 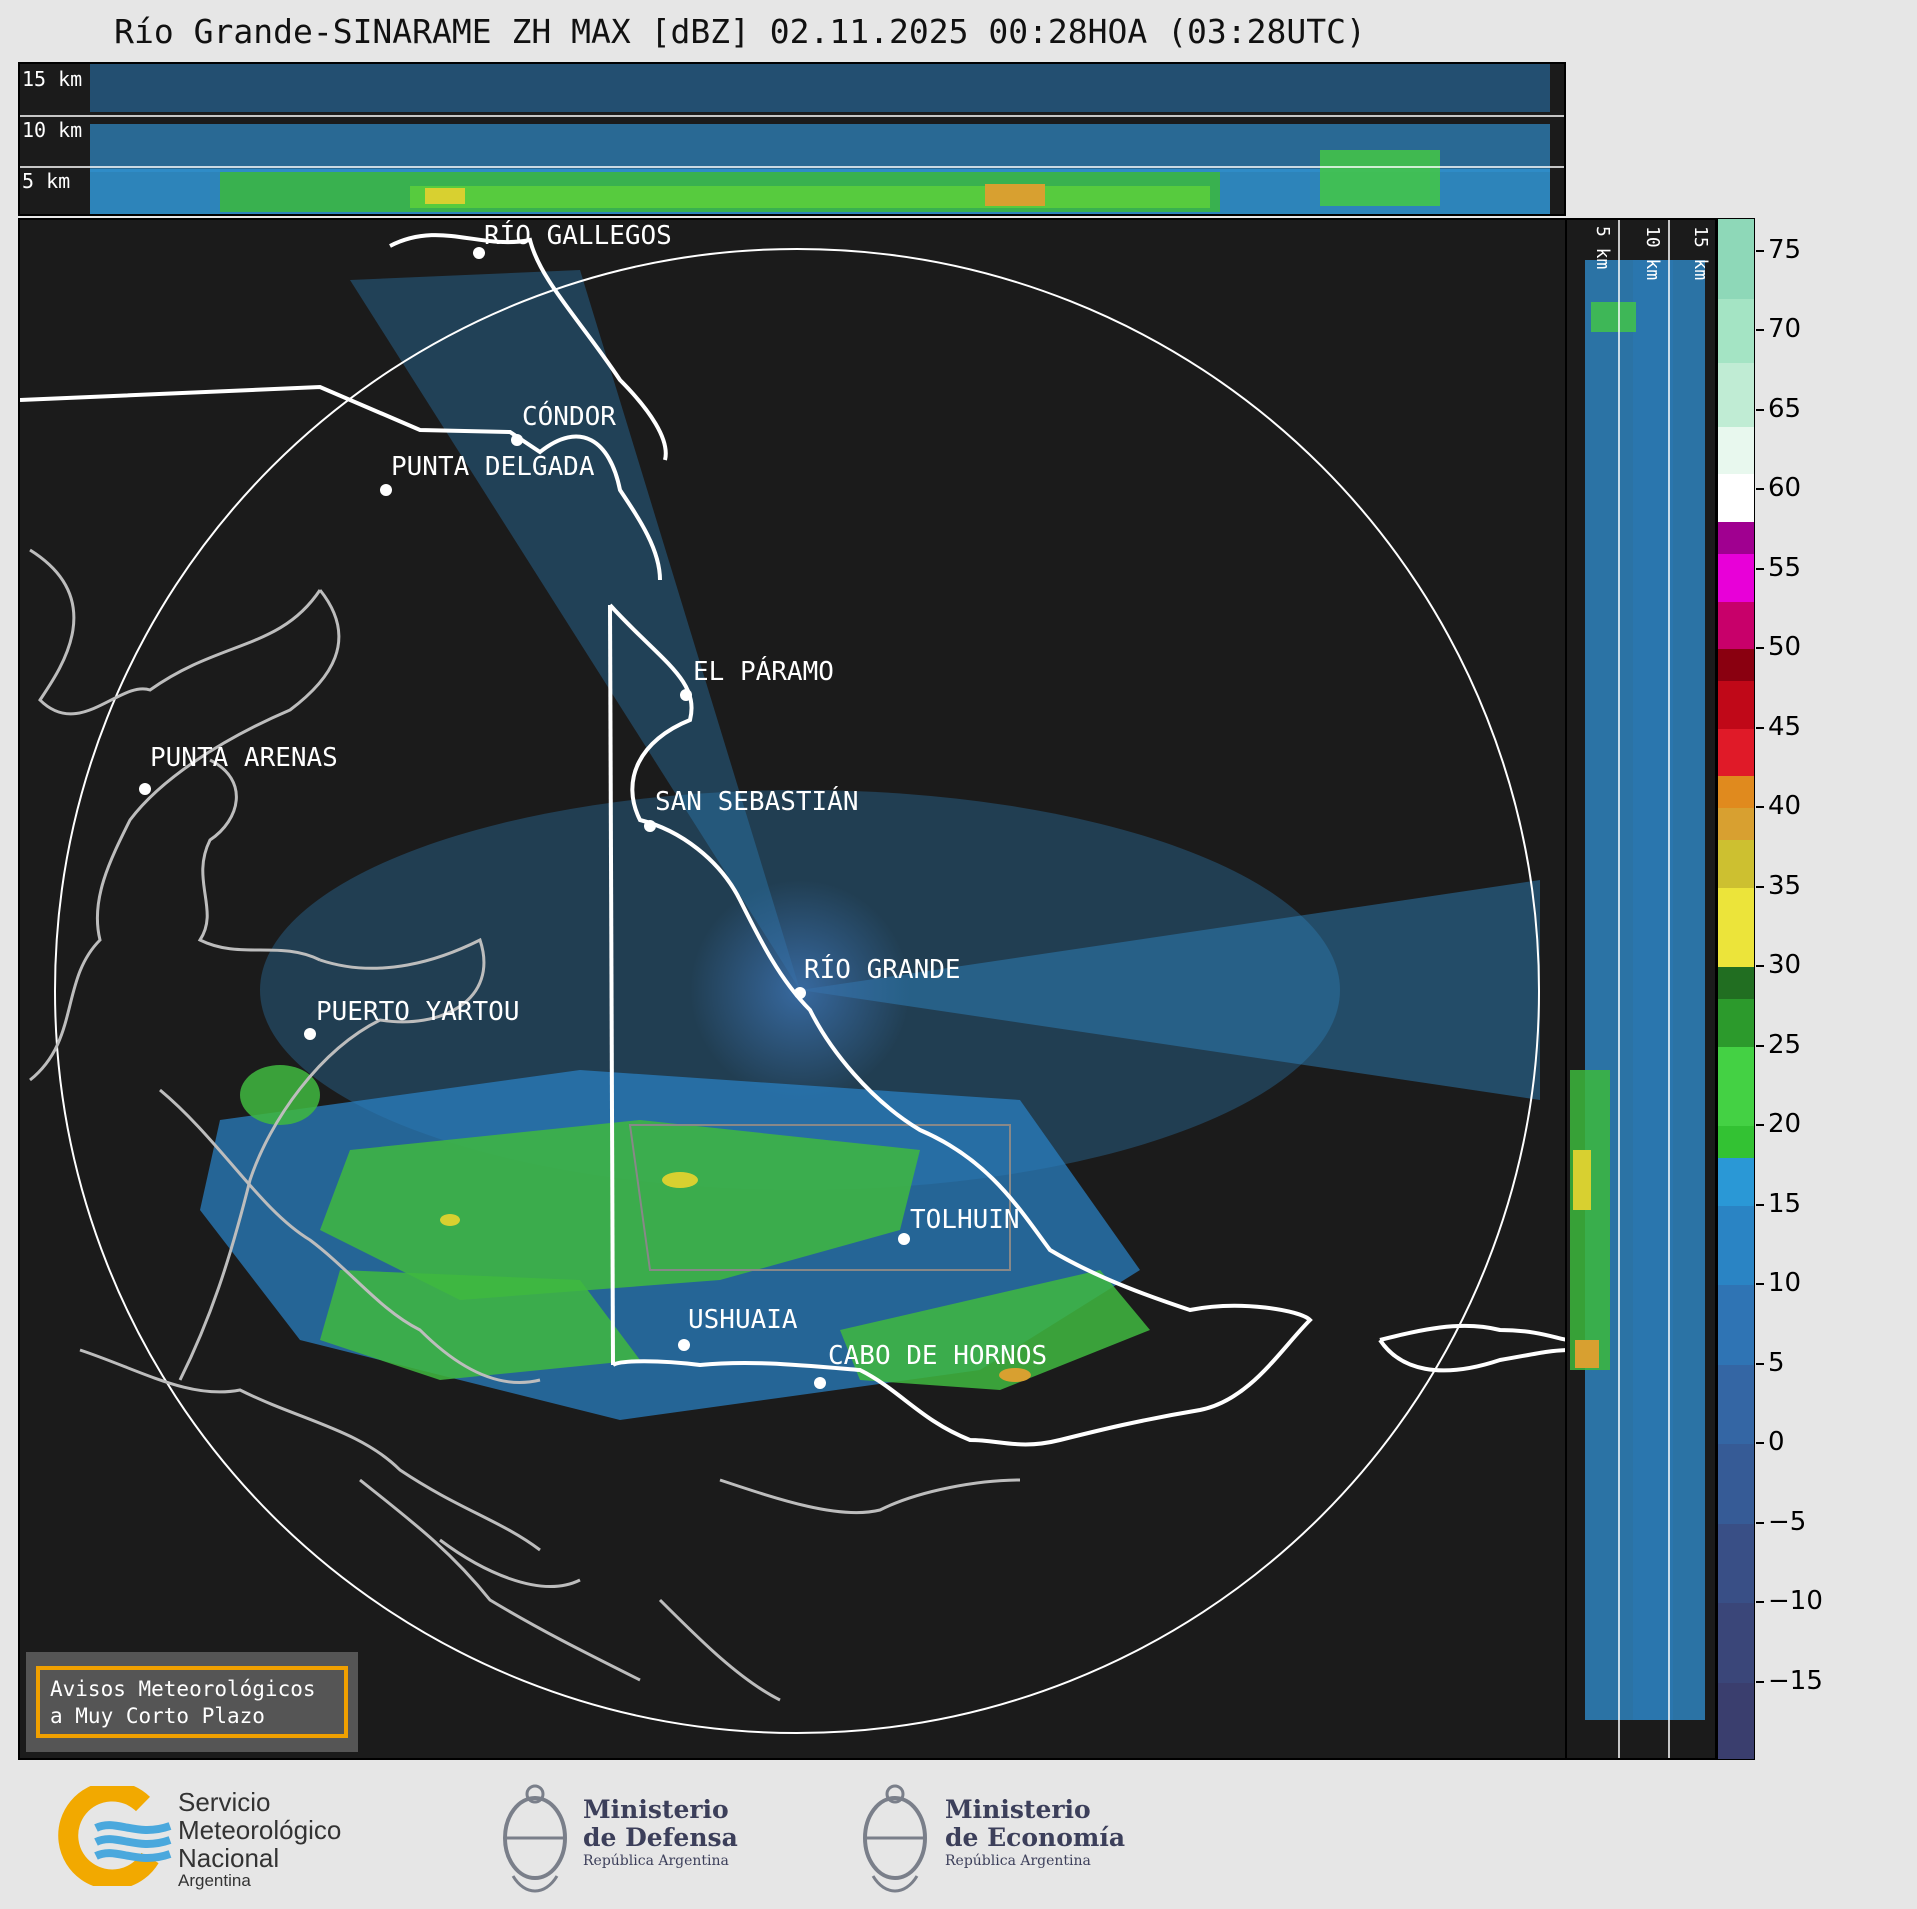 I want to click on colorbar-tick-label: 35, so click(x=1785, y=885).